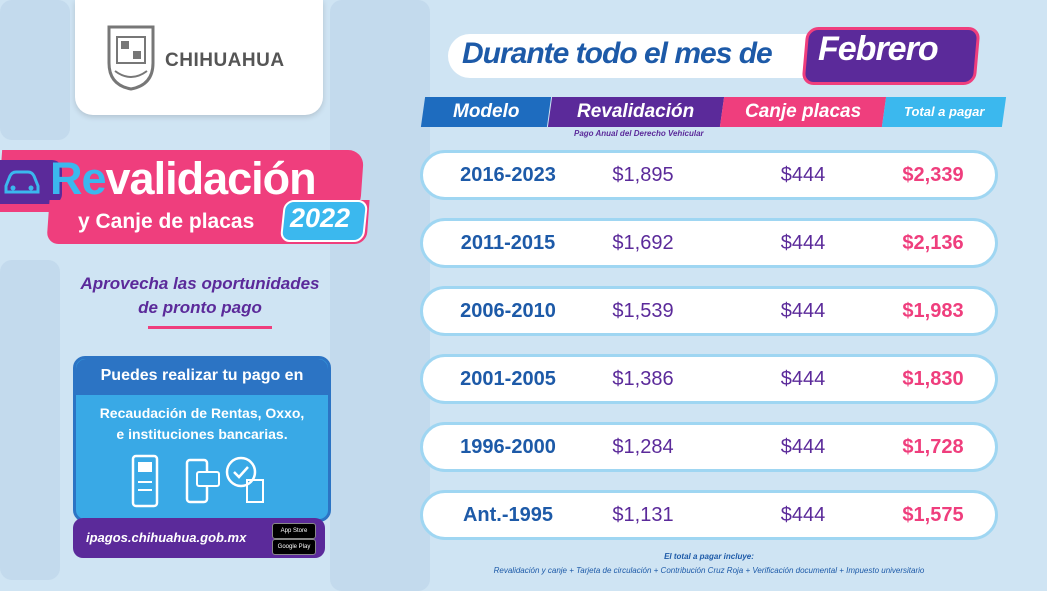 This screenshot has width=1047, height=591. I want to click on header-model: Modelo, so click(486, 112).